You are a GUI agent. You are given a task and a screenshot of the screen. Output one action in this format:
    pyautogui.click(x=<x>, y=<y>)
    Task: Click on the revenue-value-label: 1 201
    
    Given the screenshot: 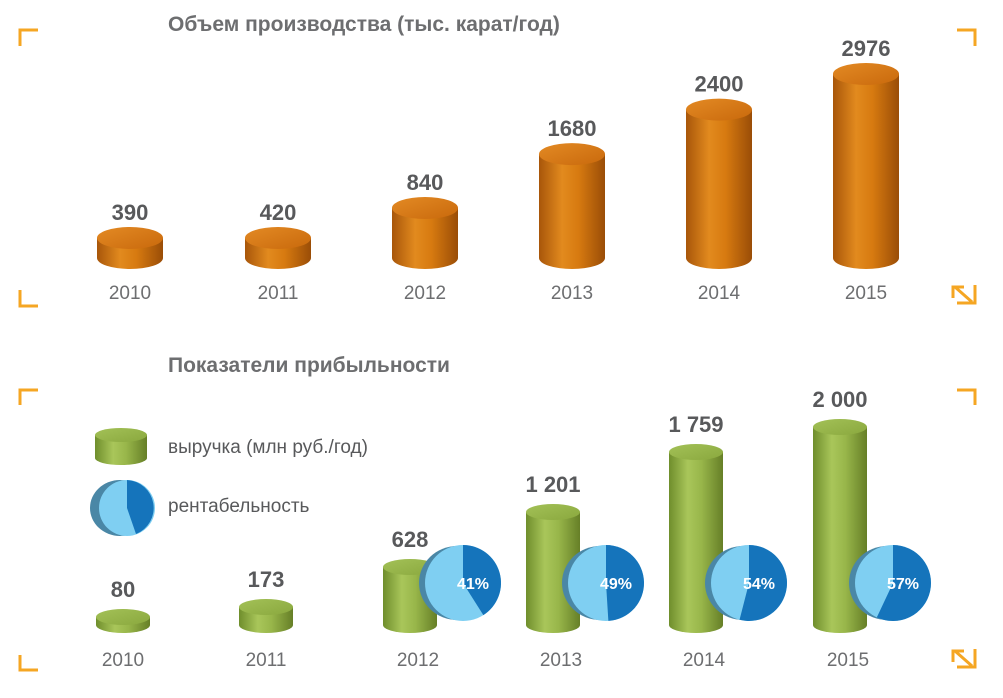 What is the action you would take?
    pyautogui.click(x=552, y=484)
    